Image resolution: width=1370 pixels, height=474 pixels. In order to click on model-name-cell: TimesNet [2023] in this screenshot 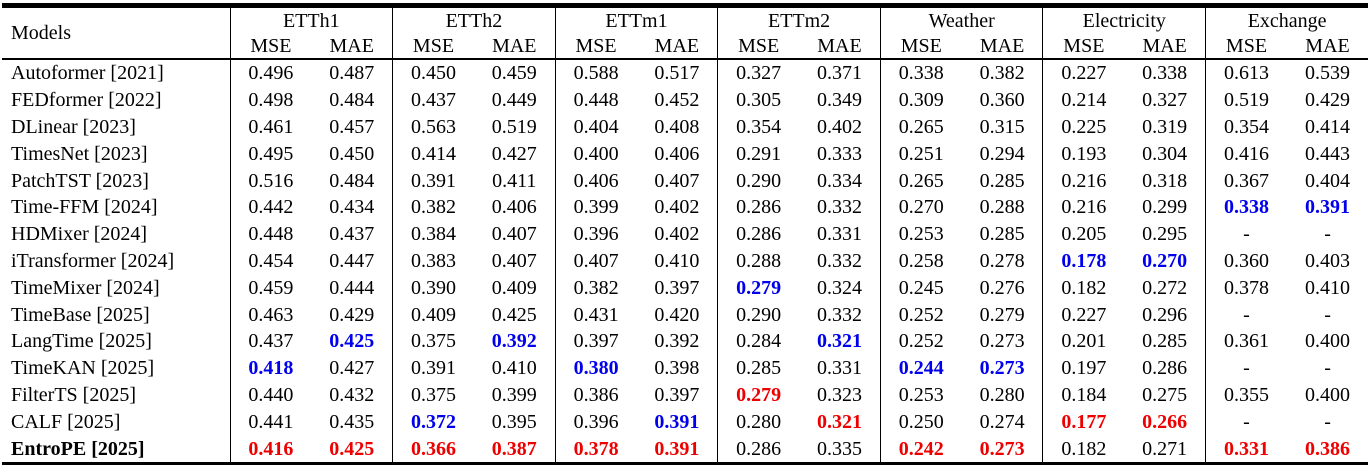, I will do `click(79, 153)`.